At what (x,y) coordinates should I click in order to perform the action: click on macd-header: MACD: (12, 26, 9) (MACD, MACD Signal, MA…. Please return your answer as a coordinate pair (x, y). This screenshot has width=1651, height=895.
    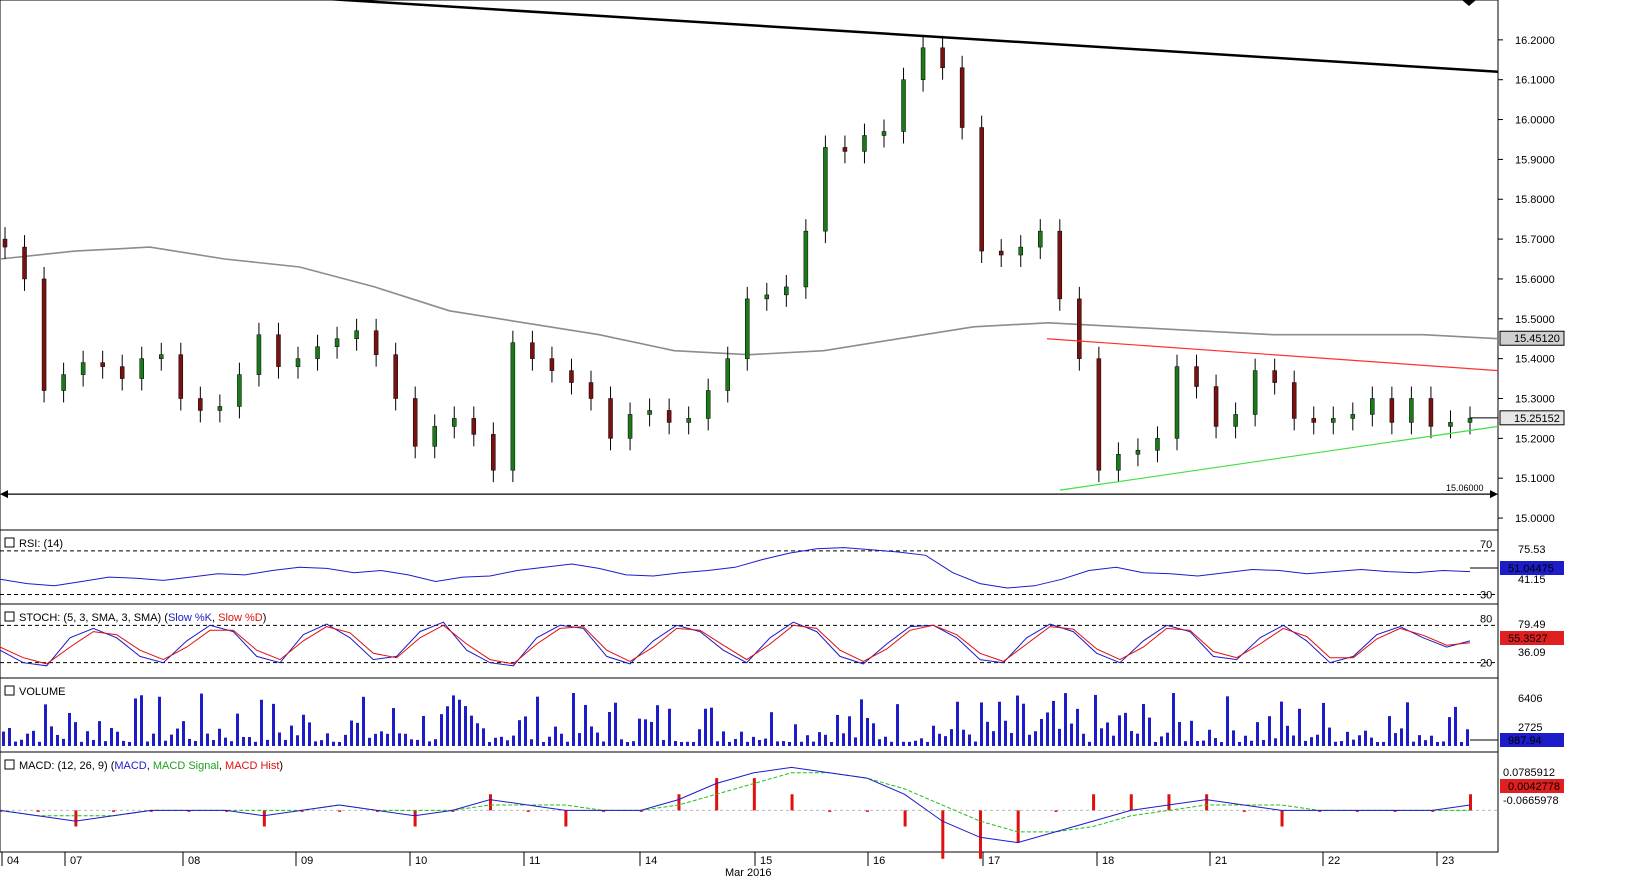
    Looking at the image, I should click on (143, 765).